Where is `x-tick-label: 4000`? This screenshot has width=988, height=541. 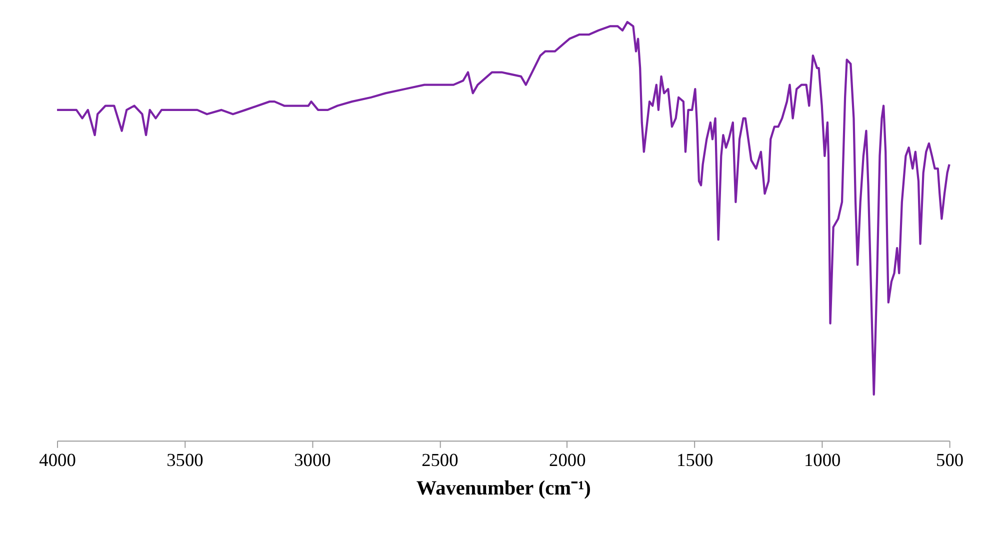 x-tick-label: 4000 is located at coordinates (57, 460).